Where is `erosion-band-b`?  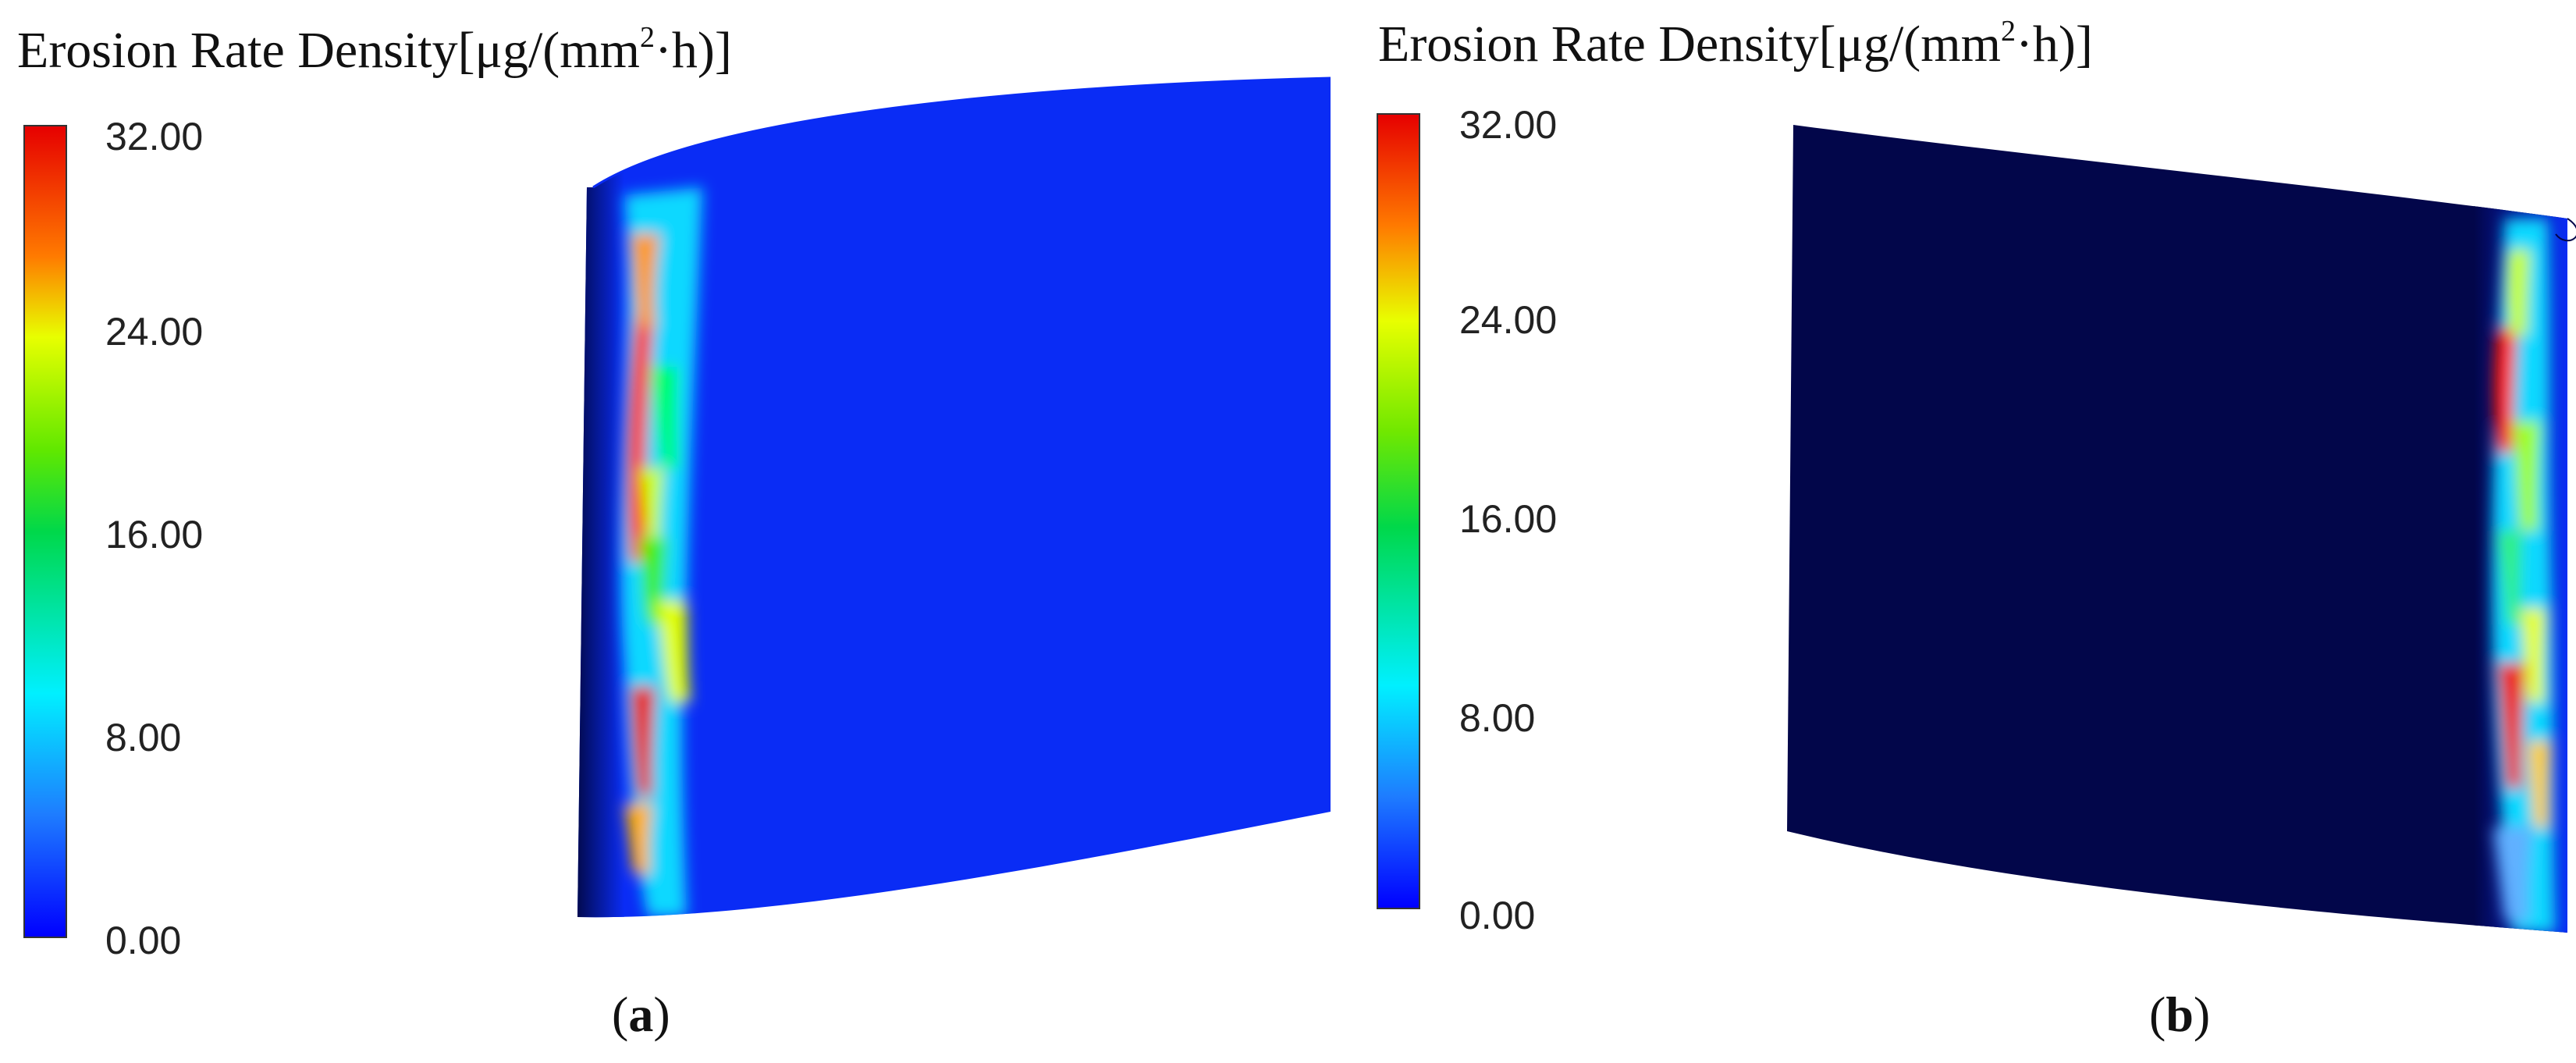 erosion-band-b is located at coordinates (2524, 576).